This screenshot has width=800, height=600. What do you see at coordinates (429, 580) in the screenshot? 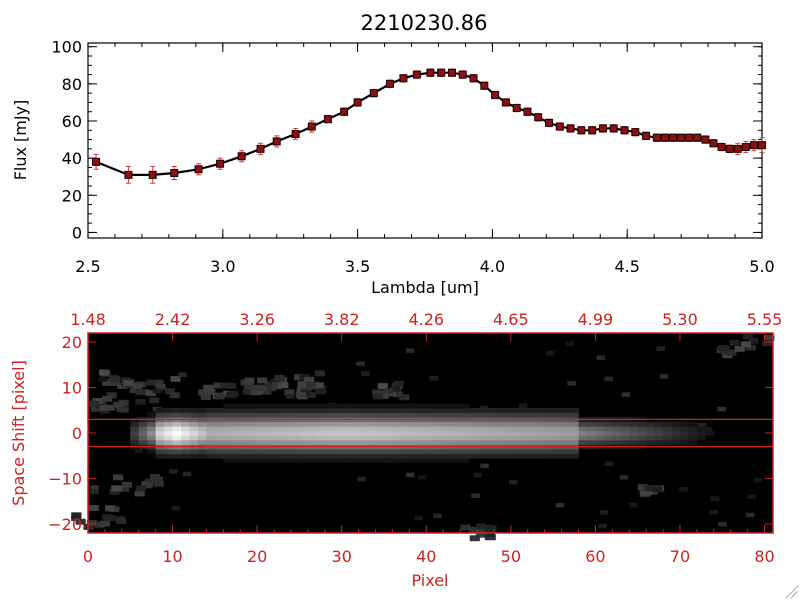
I see `image-x-axis-label: Pixel` at bounding box center [429, 580].